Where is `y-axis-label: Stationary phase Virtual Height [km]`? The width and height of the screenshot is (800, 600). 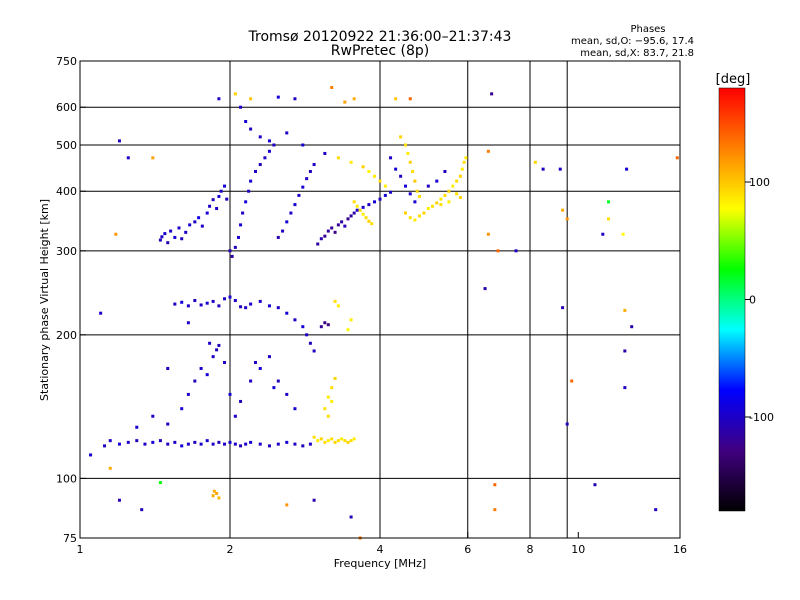 y-axis-label: Stationary phase Virtual Height [km] is located at coordinates (44, 300).